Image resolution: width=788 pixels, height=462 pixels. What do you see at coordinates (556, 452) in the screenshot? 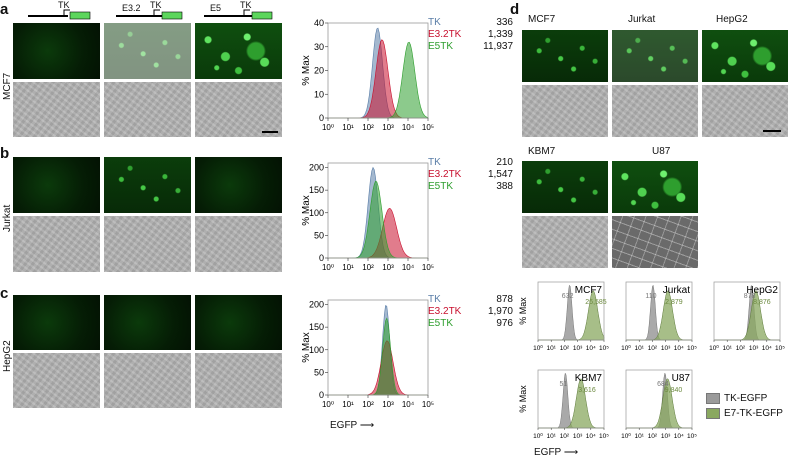
I see `d-xlabel-egfp: EGFP ⟶` at bounding box center [556, 452].